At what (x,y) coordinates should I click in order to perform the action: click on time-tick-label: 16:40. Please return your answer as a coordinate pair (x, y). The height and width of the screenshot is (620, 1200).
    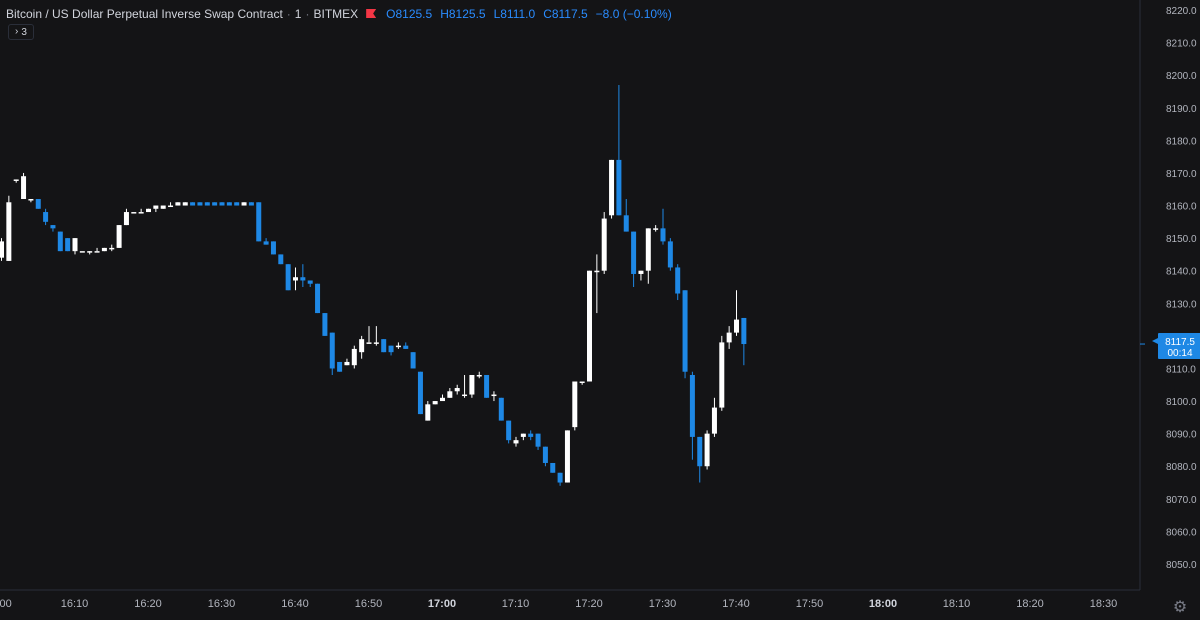
    Looking at the image, I should click on (295, 604).